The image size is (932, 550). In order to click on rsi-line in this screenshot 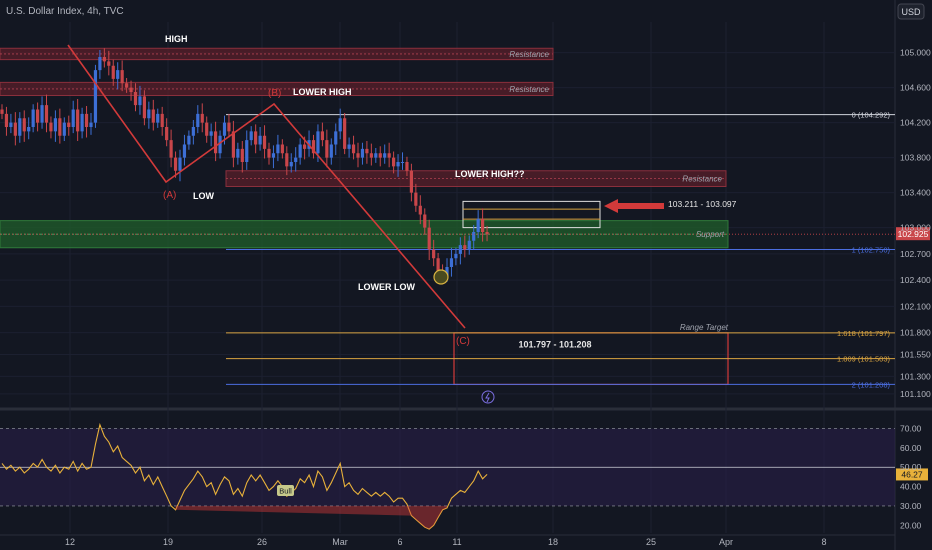, I will do `click(244, 476)`.